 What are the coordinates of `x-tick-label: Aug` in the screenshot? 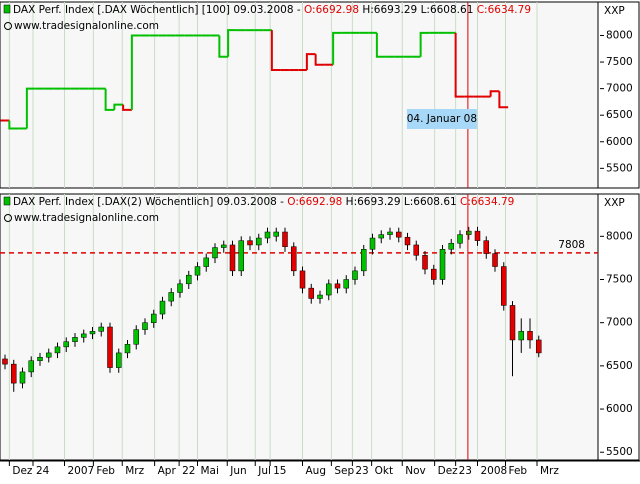 It's located at (316, 471).